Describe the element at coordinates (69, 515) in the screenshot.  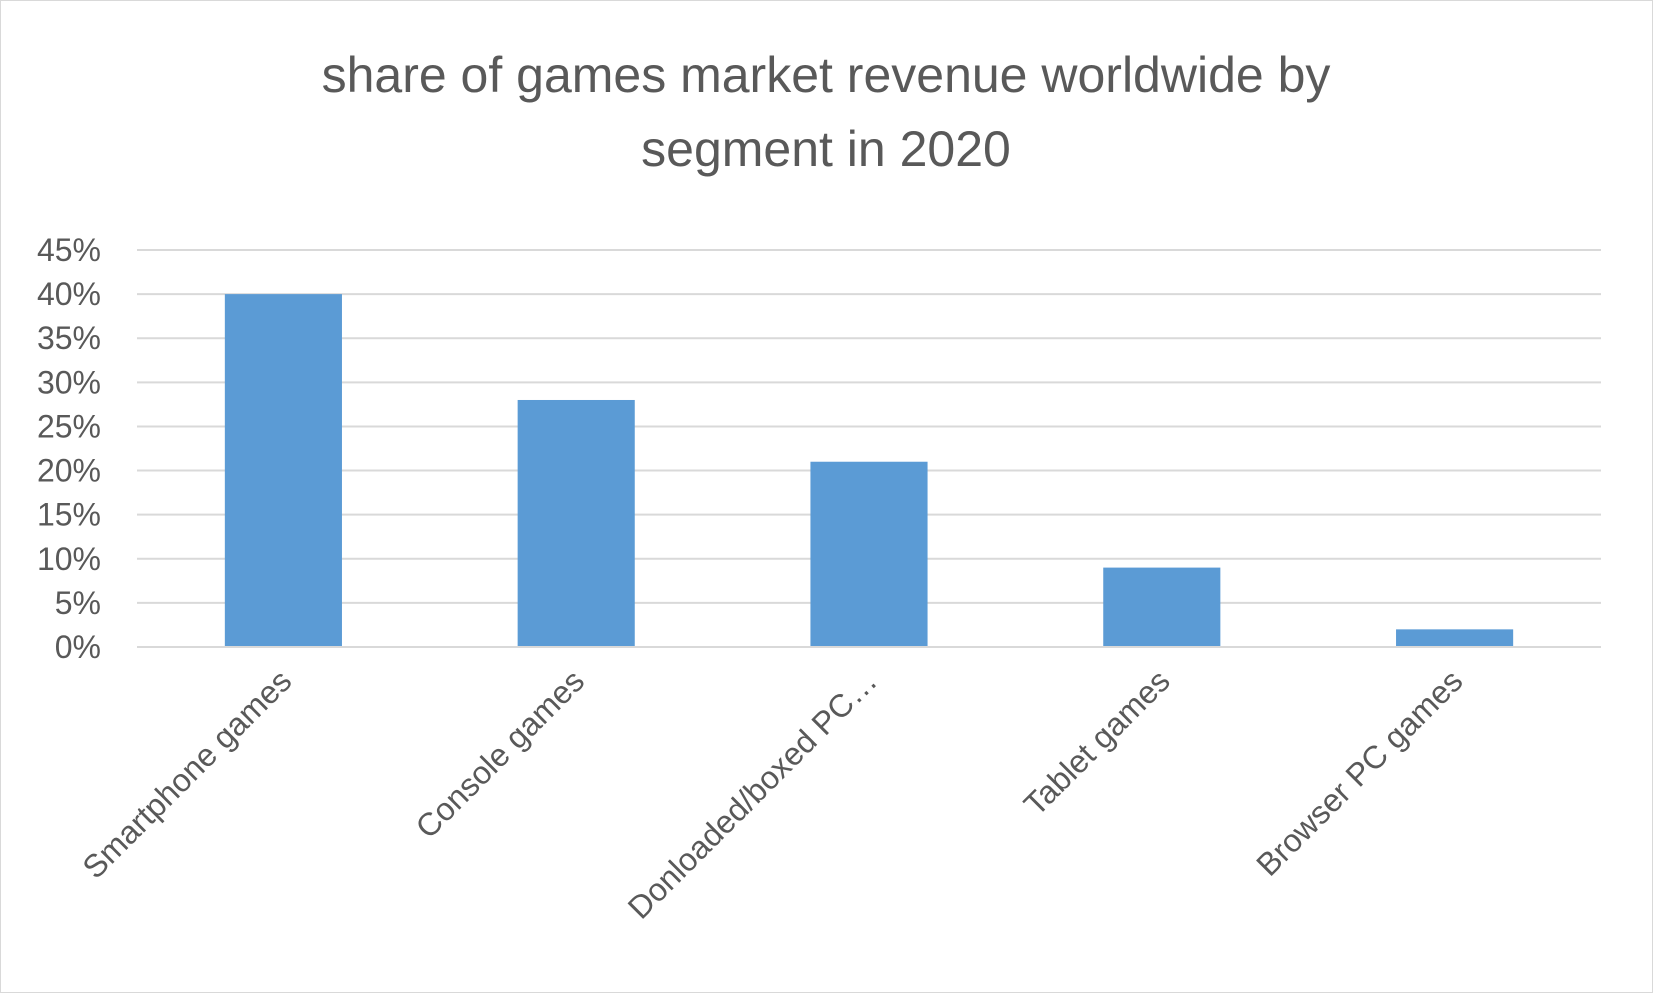
I see `y-tick-label: 15%` at that location.